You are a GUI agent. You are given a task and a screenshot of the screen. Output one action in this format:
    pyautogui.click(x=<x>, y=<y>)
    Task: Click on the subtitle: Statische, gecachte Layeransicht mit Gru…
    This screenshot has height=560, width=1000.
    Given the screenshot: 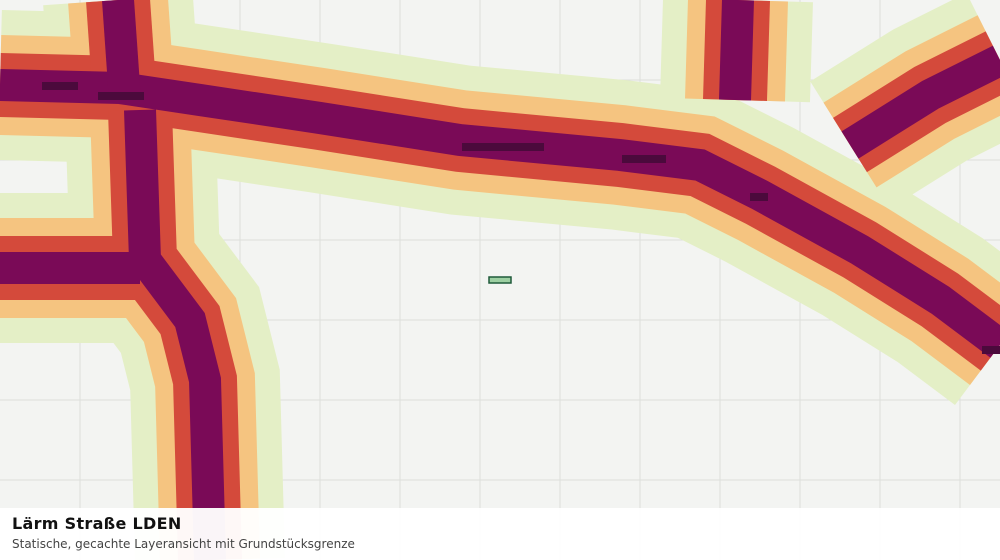 What is the action you would take?
    pyautogui.click(x=183, y=544)
    